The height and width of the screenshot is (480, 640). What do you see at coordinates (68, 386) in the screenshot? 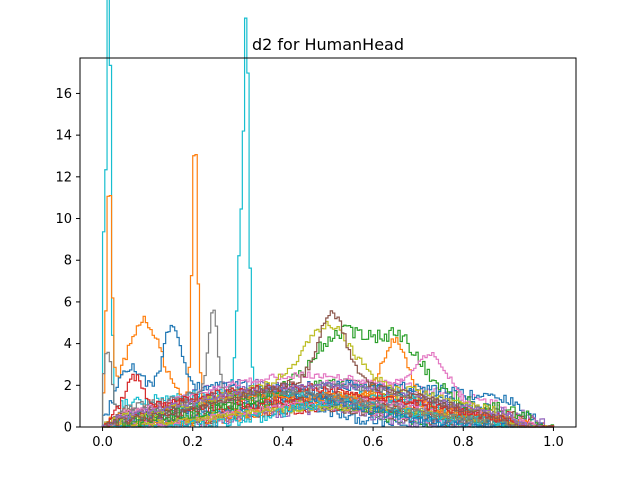
I see `y-tick-label: 2` at bounding box center [68, 386].